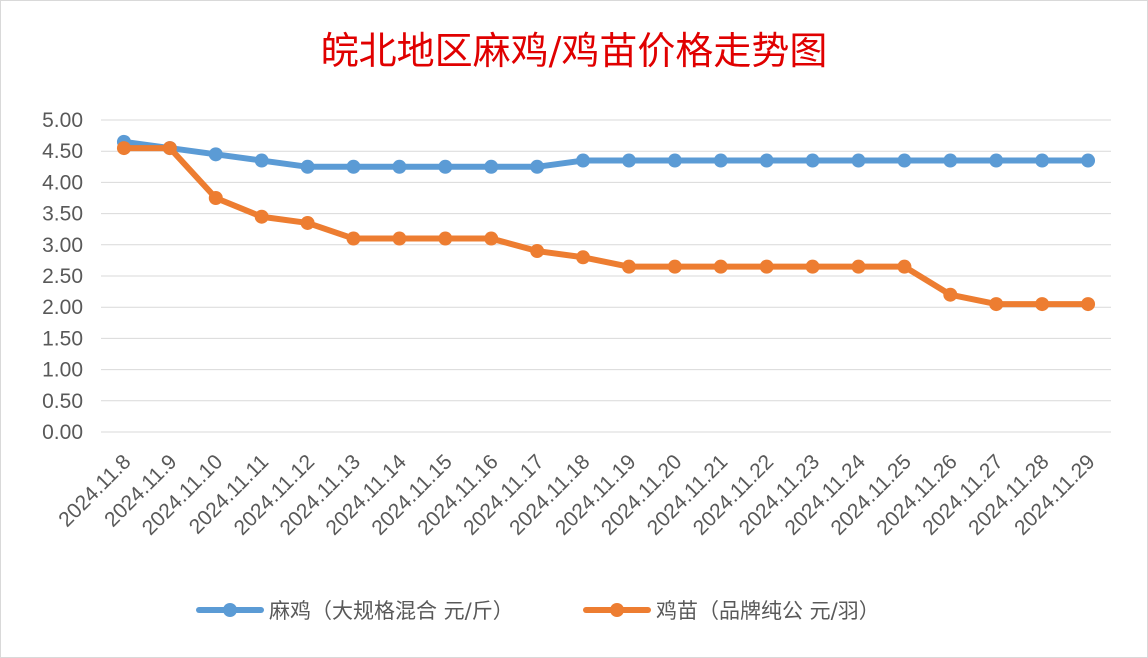  Describe the element at coordinates (62, 432) in the screenshot. I see `y-tick-label: 0.00` at that location.